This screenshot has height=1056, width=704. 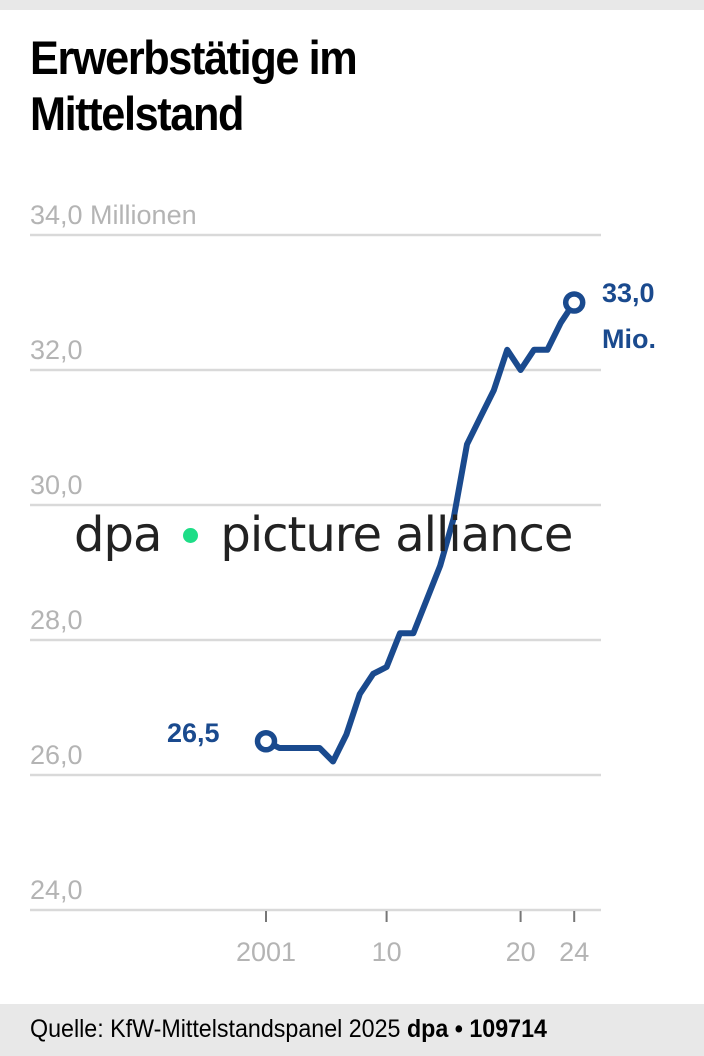 What do you see at coordinates (396, 535) in the screenshot?
I see `watermark-picture-alliance: picture alliance` at bounding box center [396, 535].